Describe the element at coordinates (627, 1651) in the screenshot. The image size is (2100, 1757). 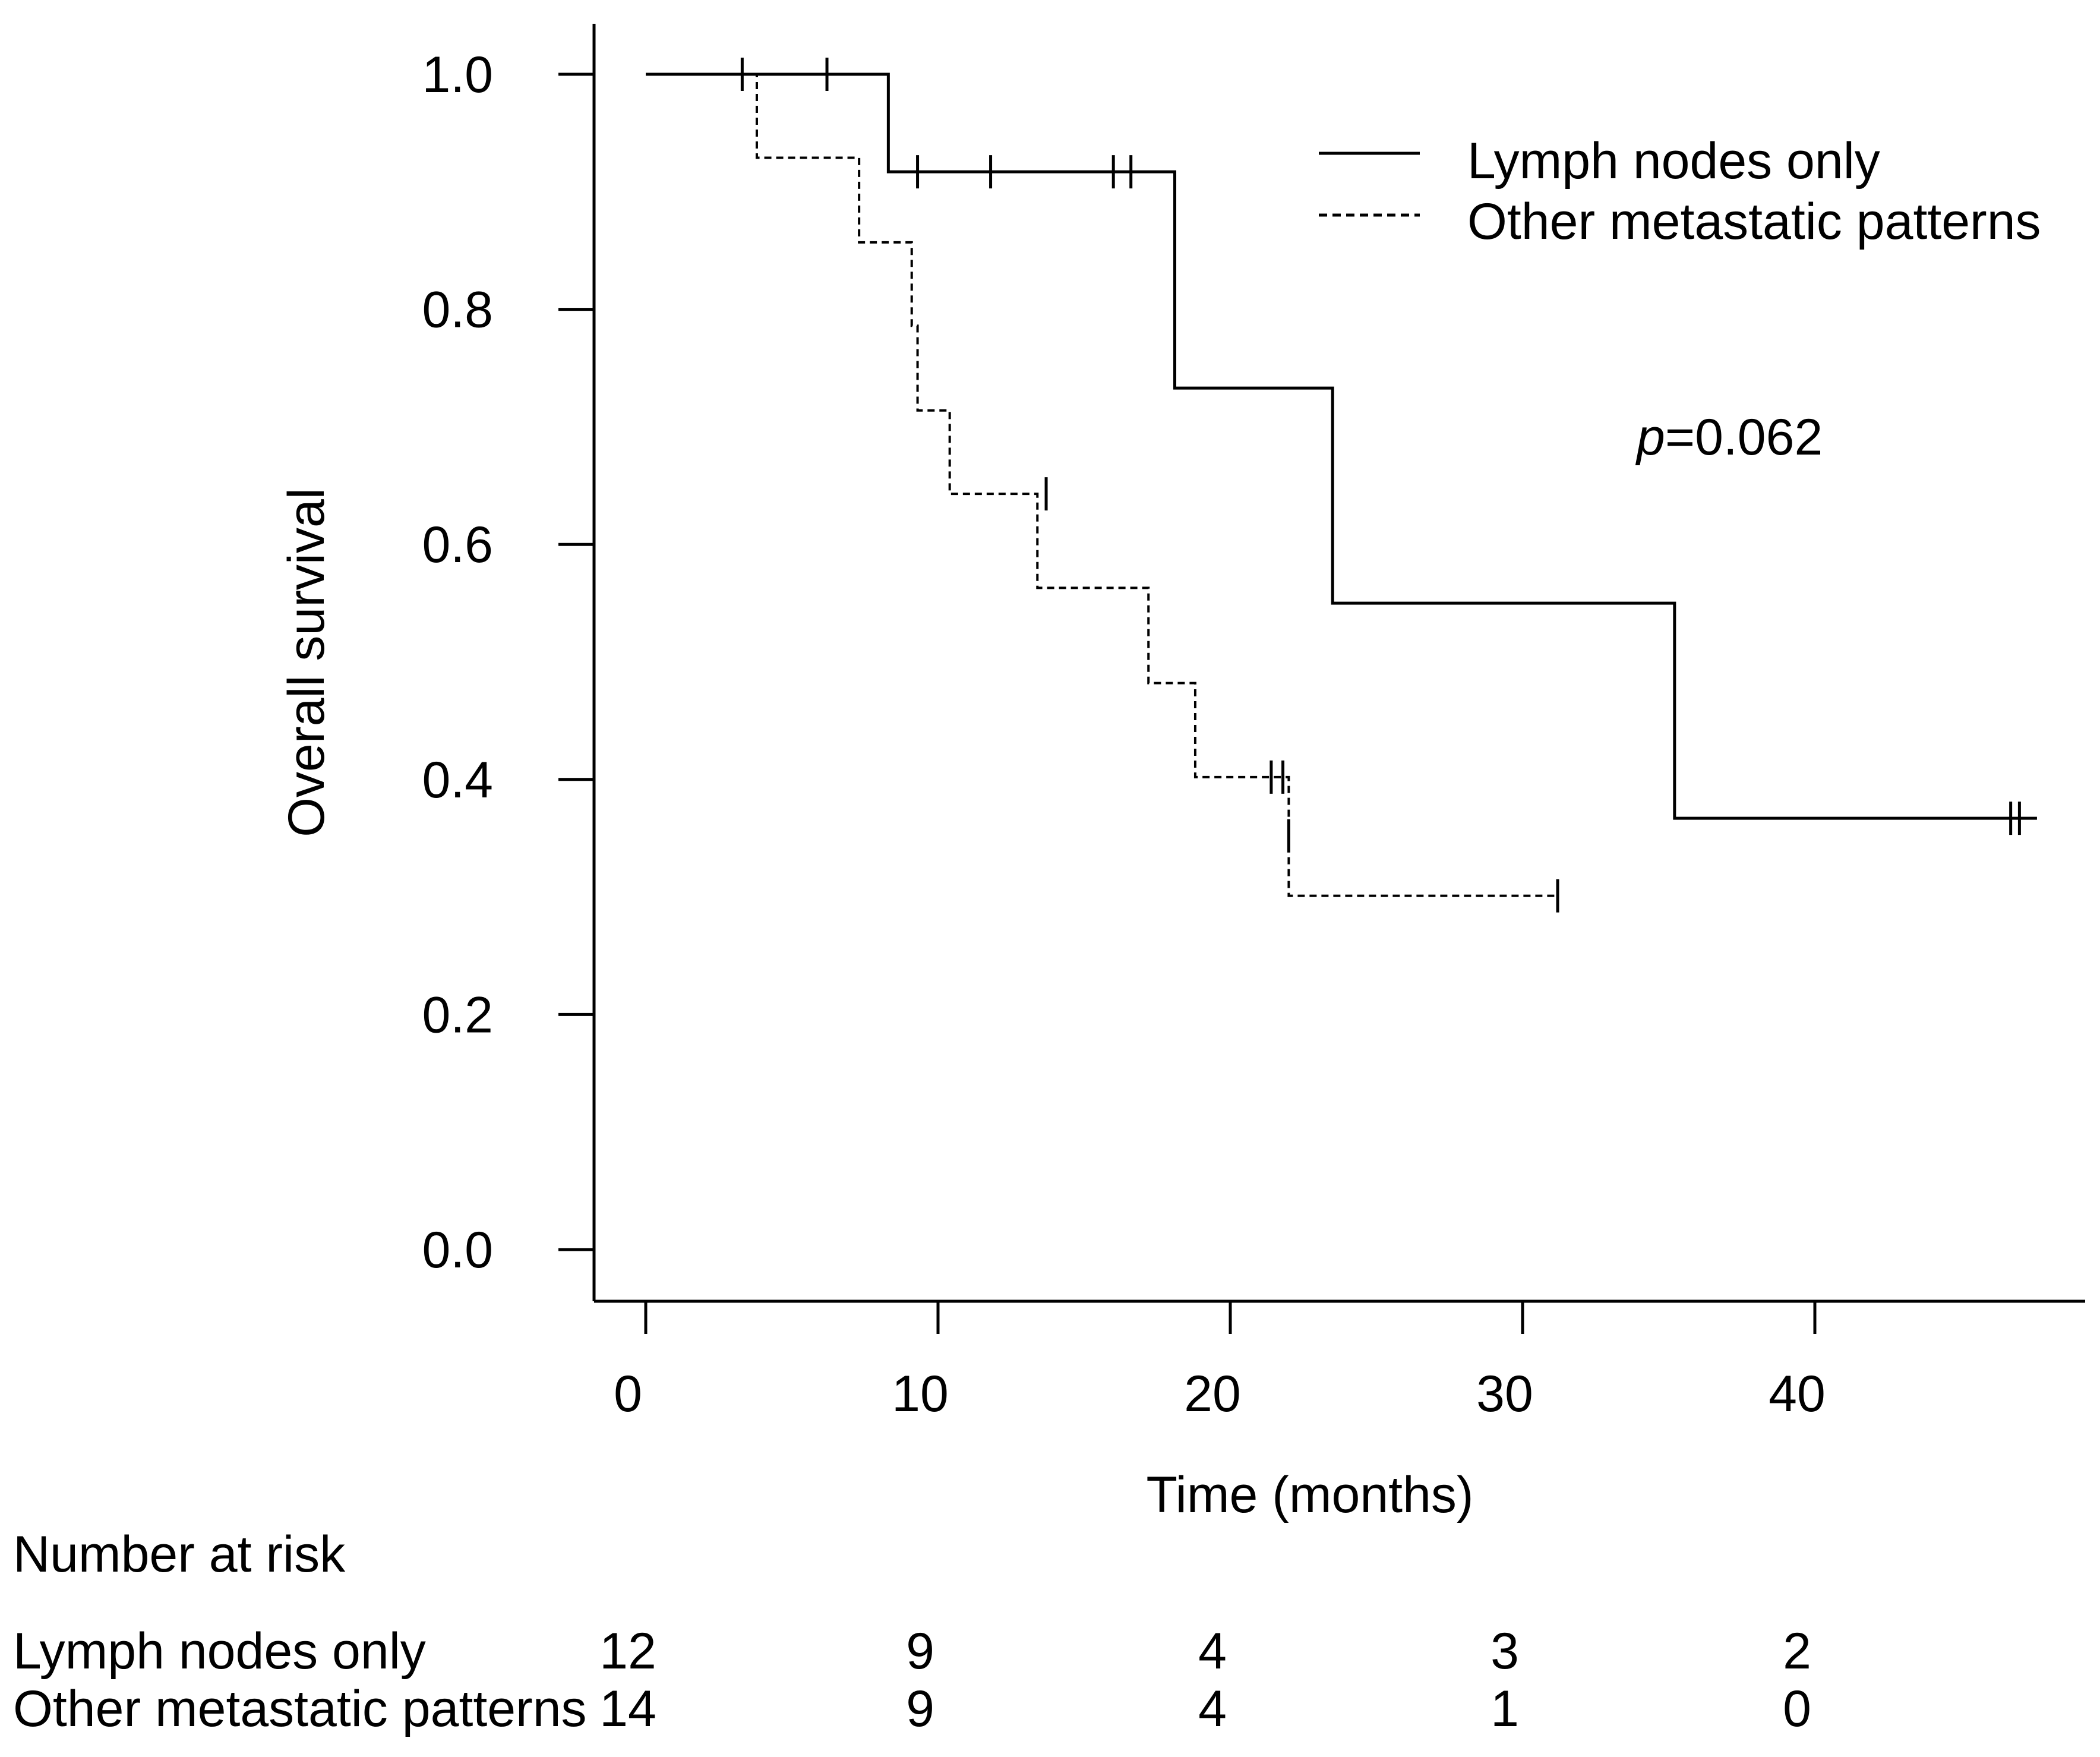
I see `risk-value: 12` at that location.